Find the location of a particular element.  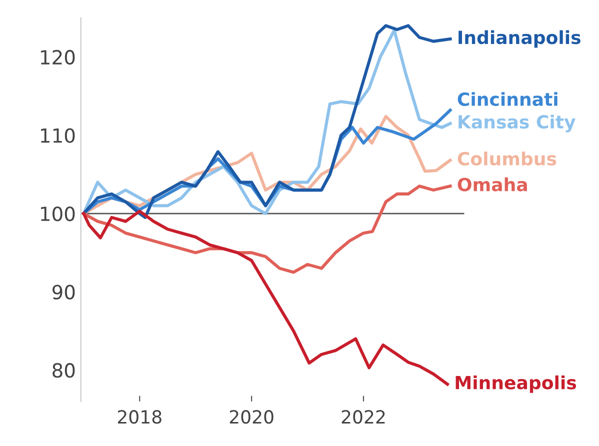

x-tick-label: 2022 is located at coordinates (363, 417).